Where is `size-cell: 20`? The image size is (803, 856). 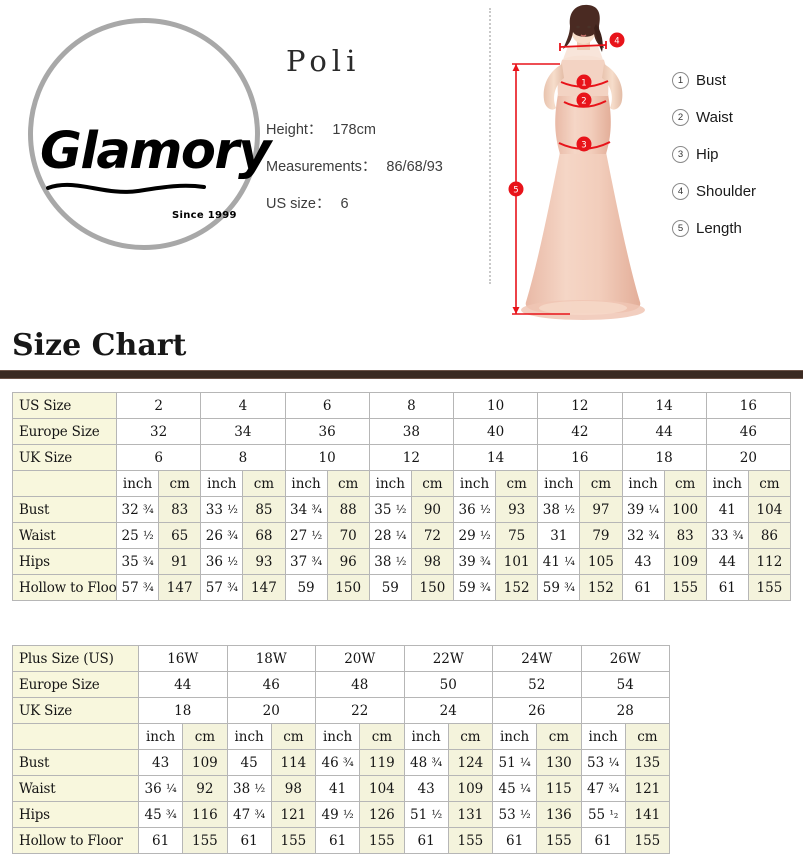
size-cell: 20 is located at coordinates (271, 710).